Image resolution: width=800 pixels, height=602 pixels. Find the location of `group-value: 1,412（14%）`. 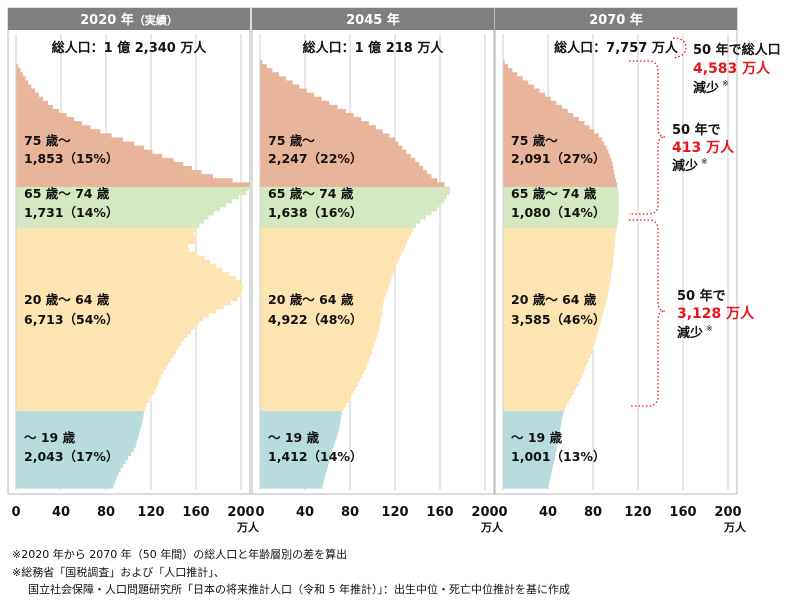

group-value: 1,412（14%） is located at coordinates (315, 456).